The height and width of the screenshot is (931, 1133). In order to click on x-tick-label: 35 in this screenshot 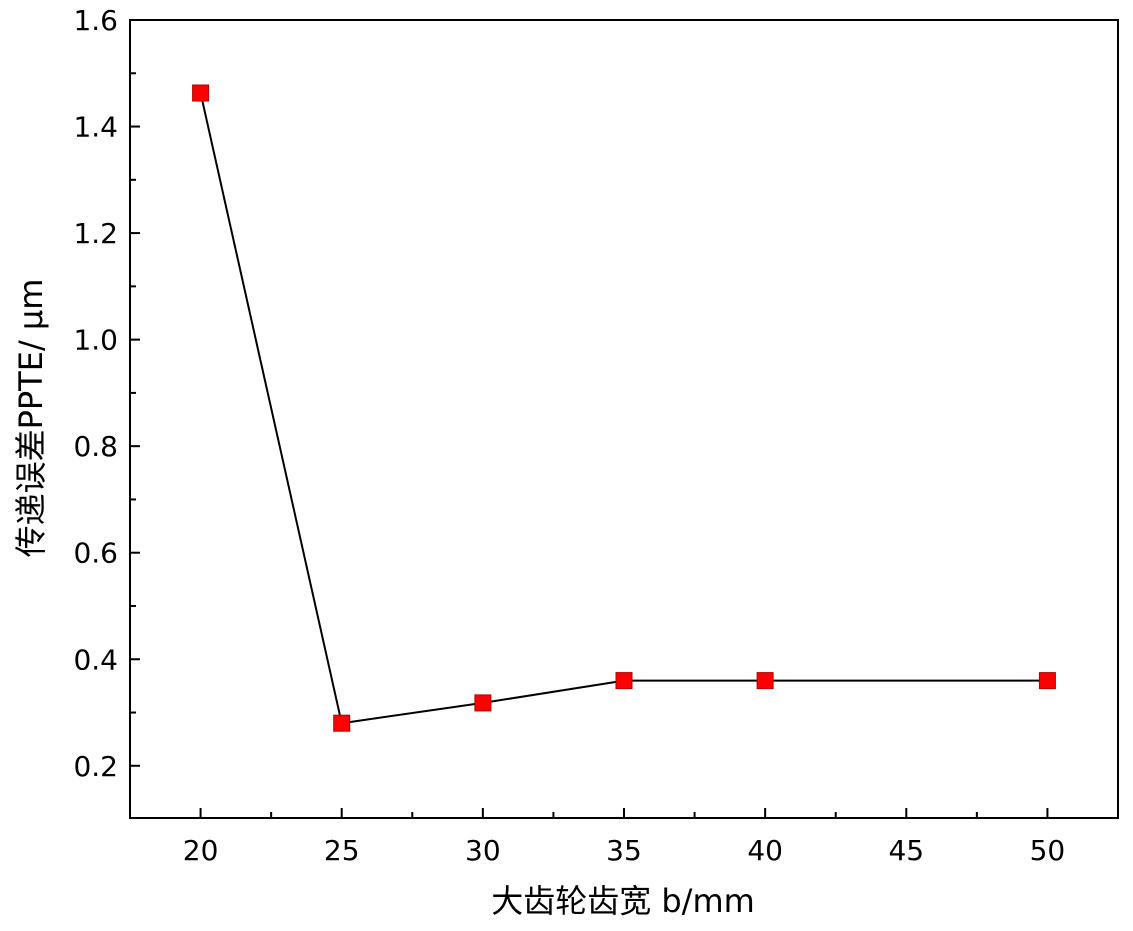, I will do `click(624, 850)`.